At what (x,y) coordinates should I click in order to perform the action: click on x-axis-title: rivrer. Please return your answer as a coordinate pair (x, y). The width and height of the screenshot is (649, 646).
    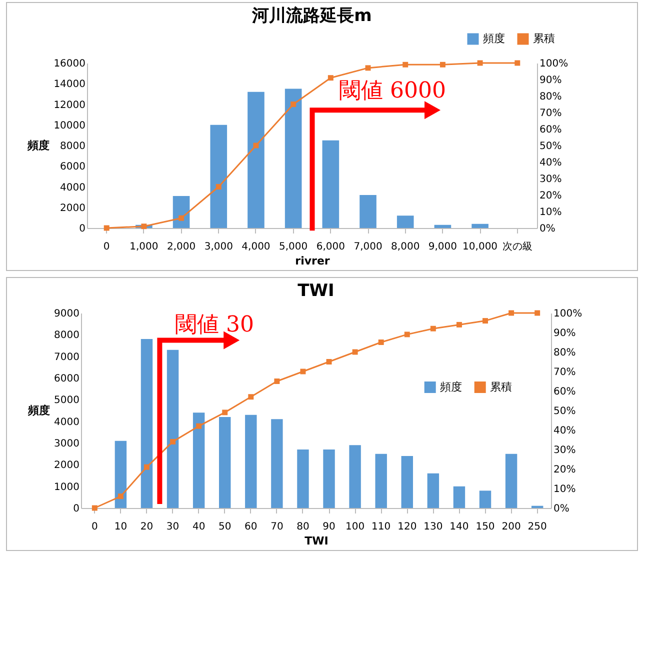
    Looking at the image, I should click on (312, 261).